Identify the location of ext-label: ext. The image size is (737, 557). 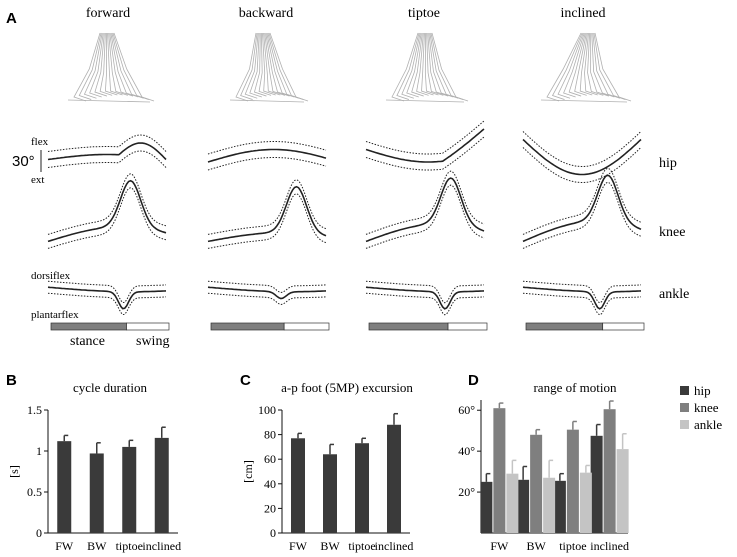
(37, 180).